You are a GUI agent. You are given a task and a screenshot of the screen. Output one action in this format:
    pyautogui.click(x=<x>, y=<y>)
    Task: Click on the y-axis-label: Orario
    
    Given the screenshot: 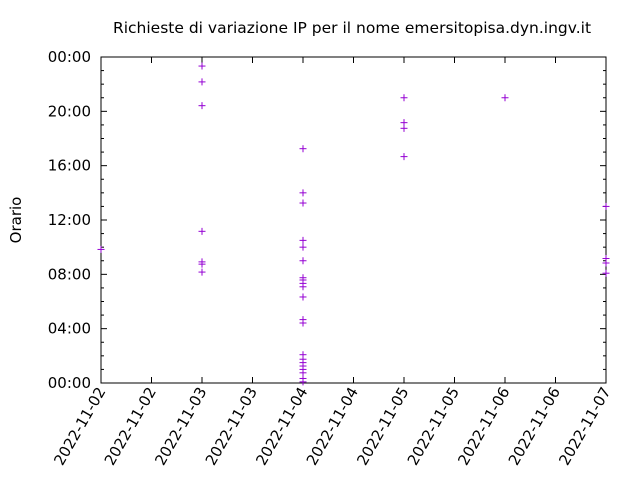 What is the action you would take?
    pyautogui.click(x=16, y=220)
    